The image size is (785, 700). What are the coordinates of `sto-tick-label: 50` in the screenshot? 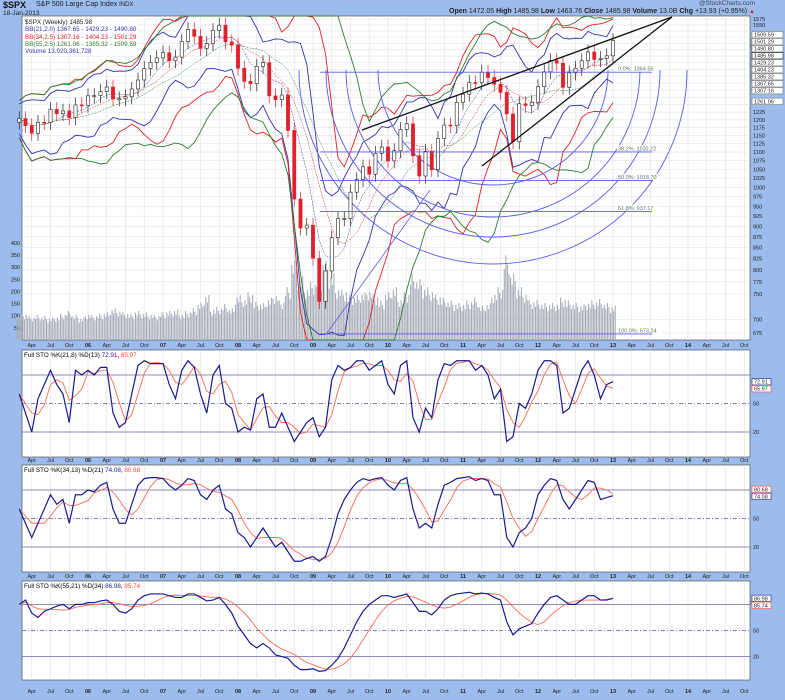 It's located at (756, 520).